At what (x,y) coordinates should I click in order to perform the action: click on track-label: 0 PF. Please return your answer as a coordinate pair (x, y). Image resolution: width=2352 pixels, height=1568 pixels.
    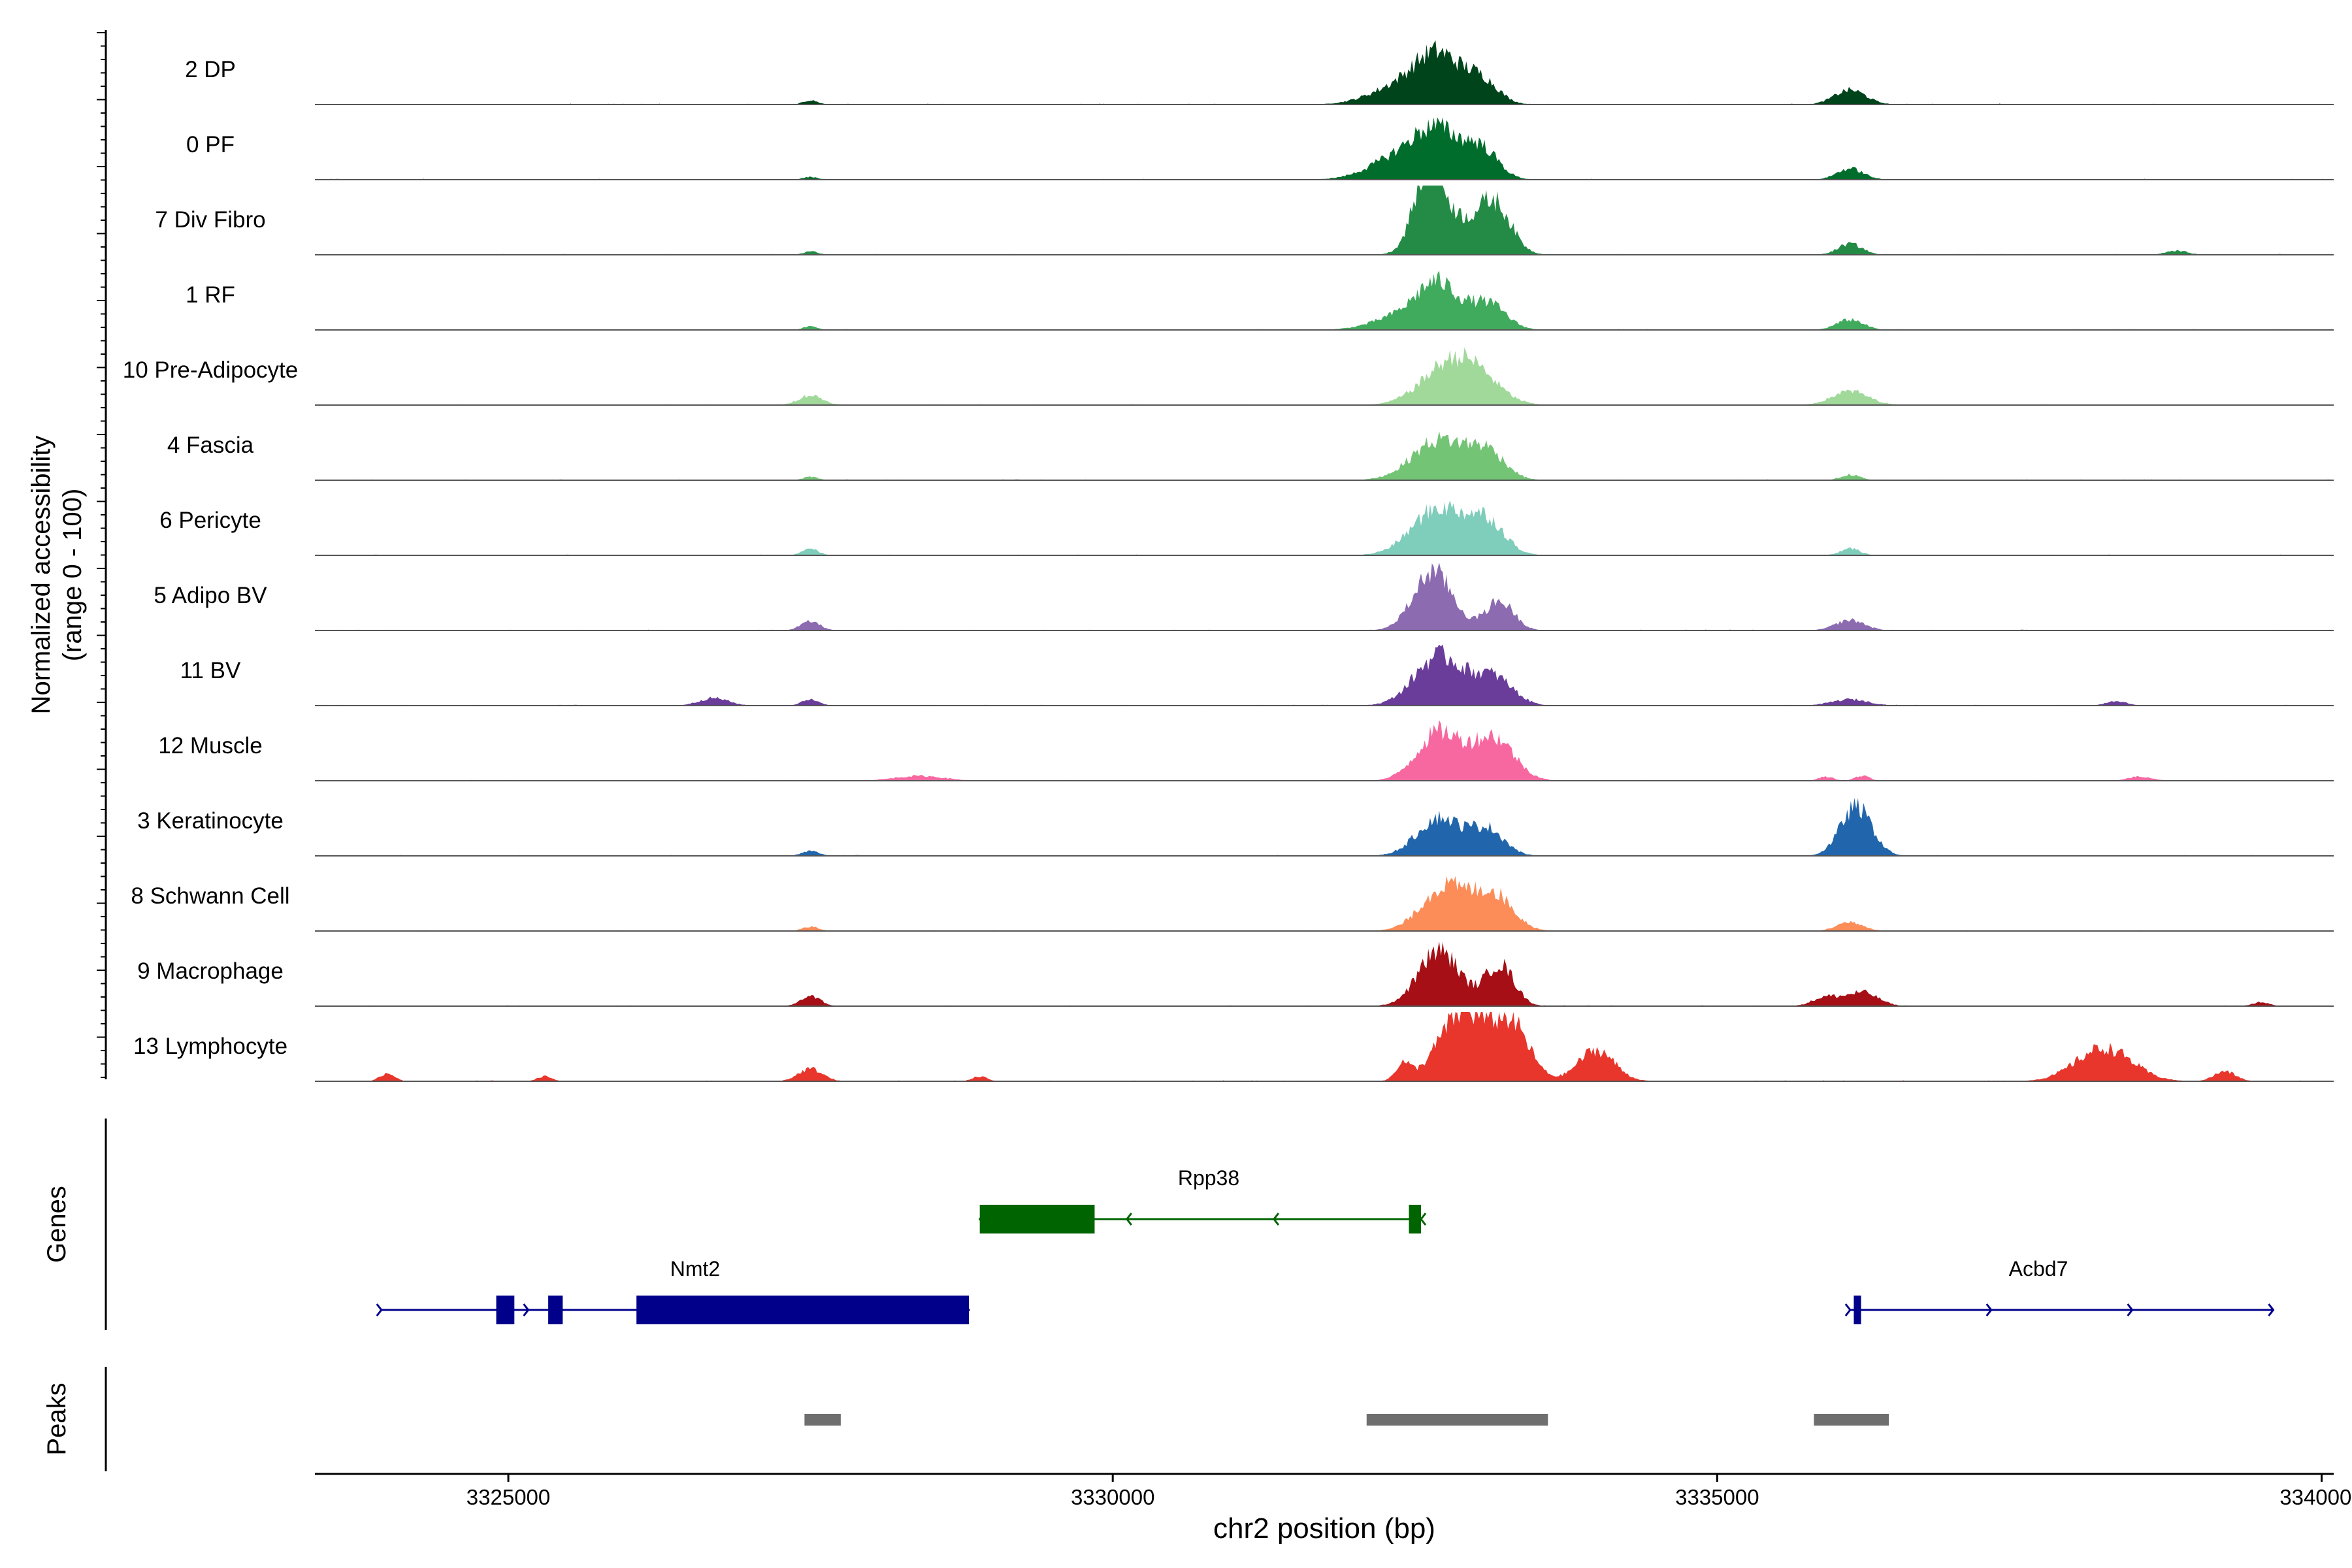
    Looking at the image, I should click on (210, 144).